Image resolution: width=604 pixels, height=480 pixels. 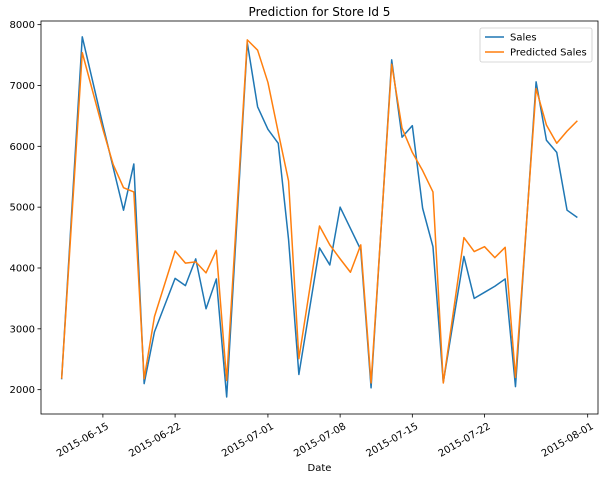 What do you see at coordinates (22, 268) in the screenshot?
I see `y-tick-label: 4000` at bounding box center [22, 268].